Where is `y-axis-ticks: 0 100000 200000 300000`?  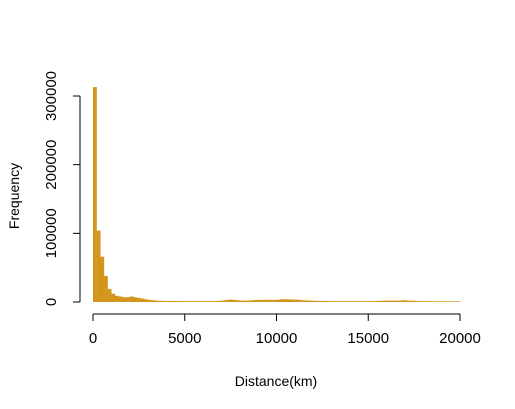 y-axis-ticks: 0 100000 200000 300000 is located at coordinates (61, 188).